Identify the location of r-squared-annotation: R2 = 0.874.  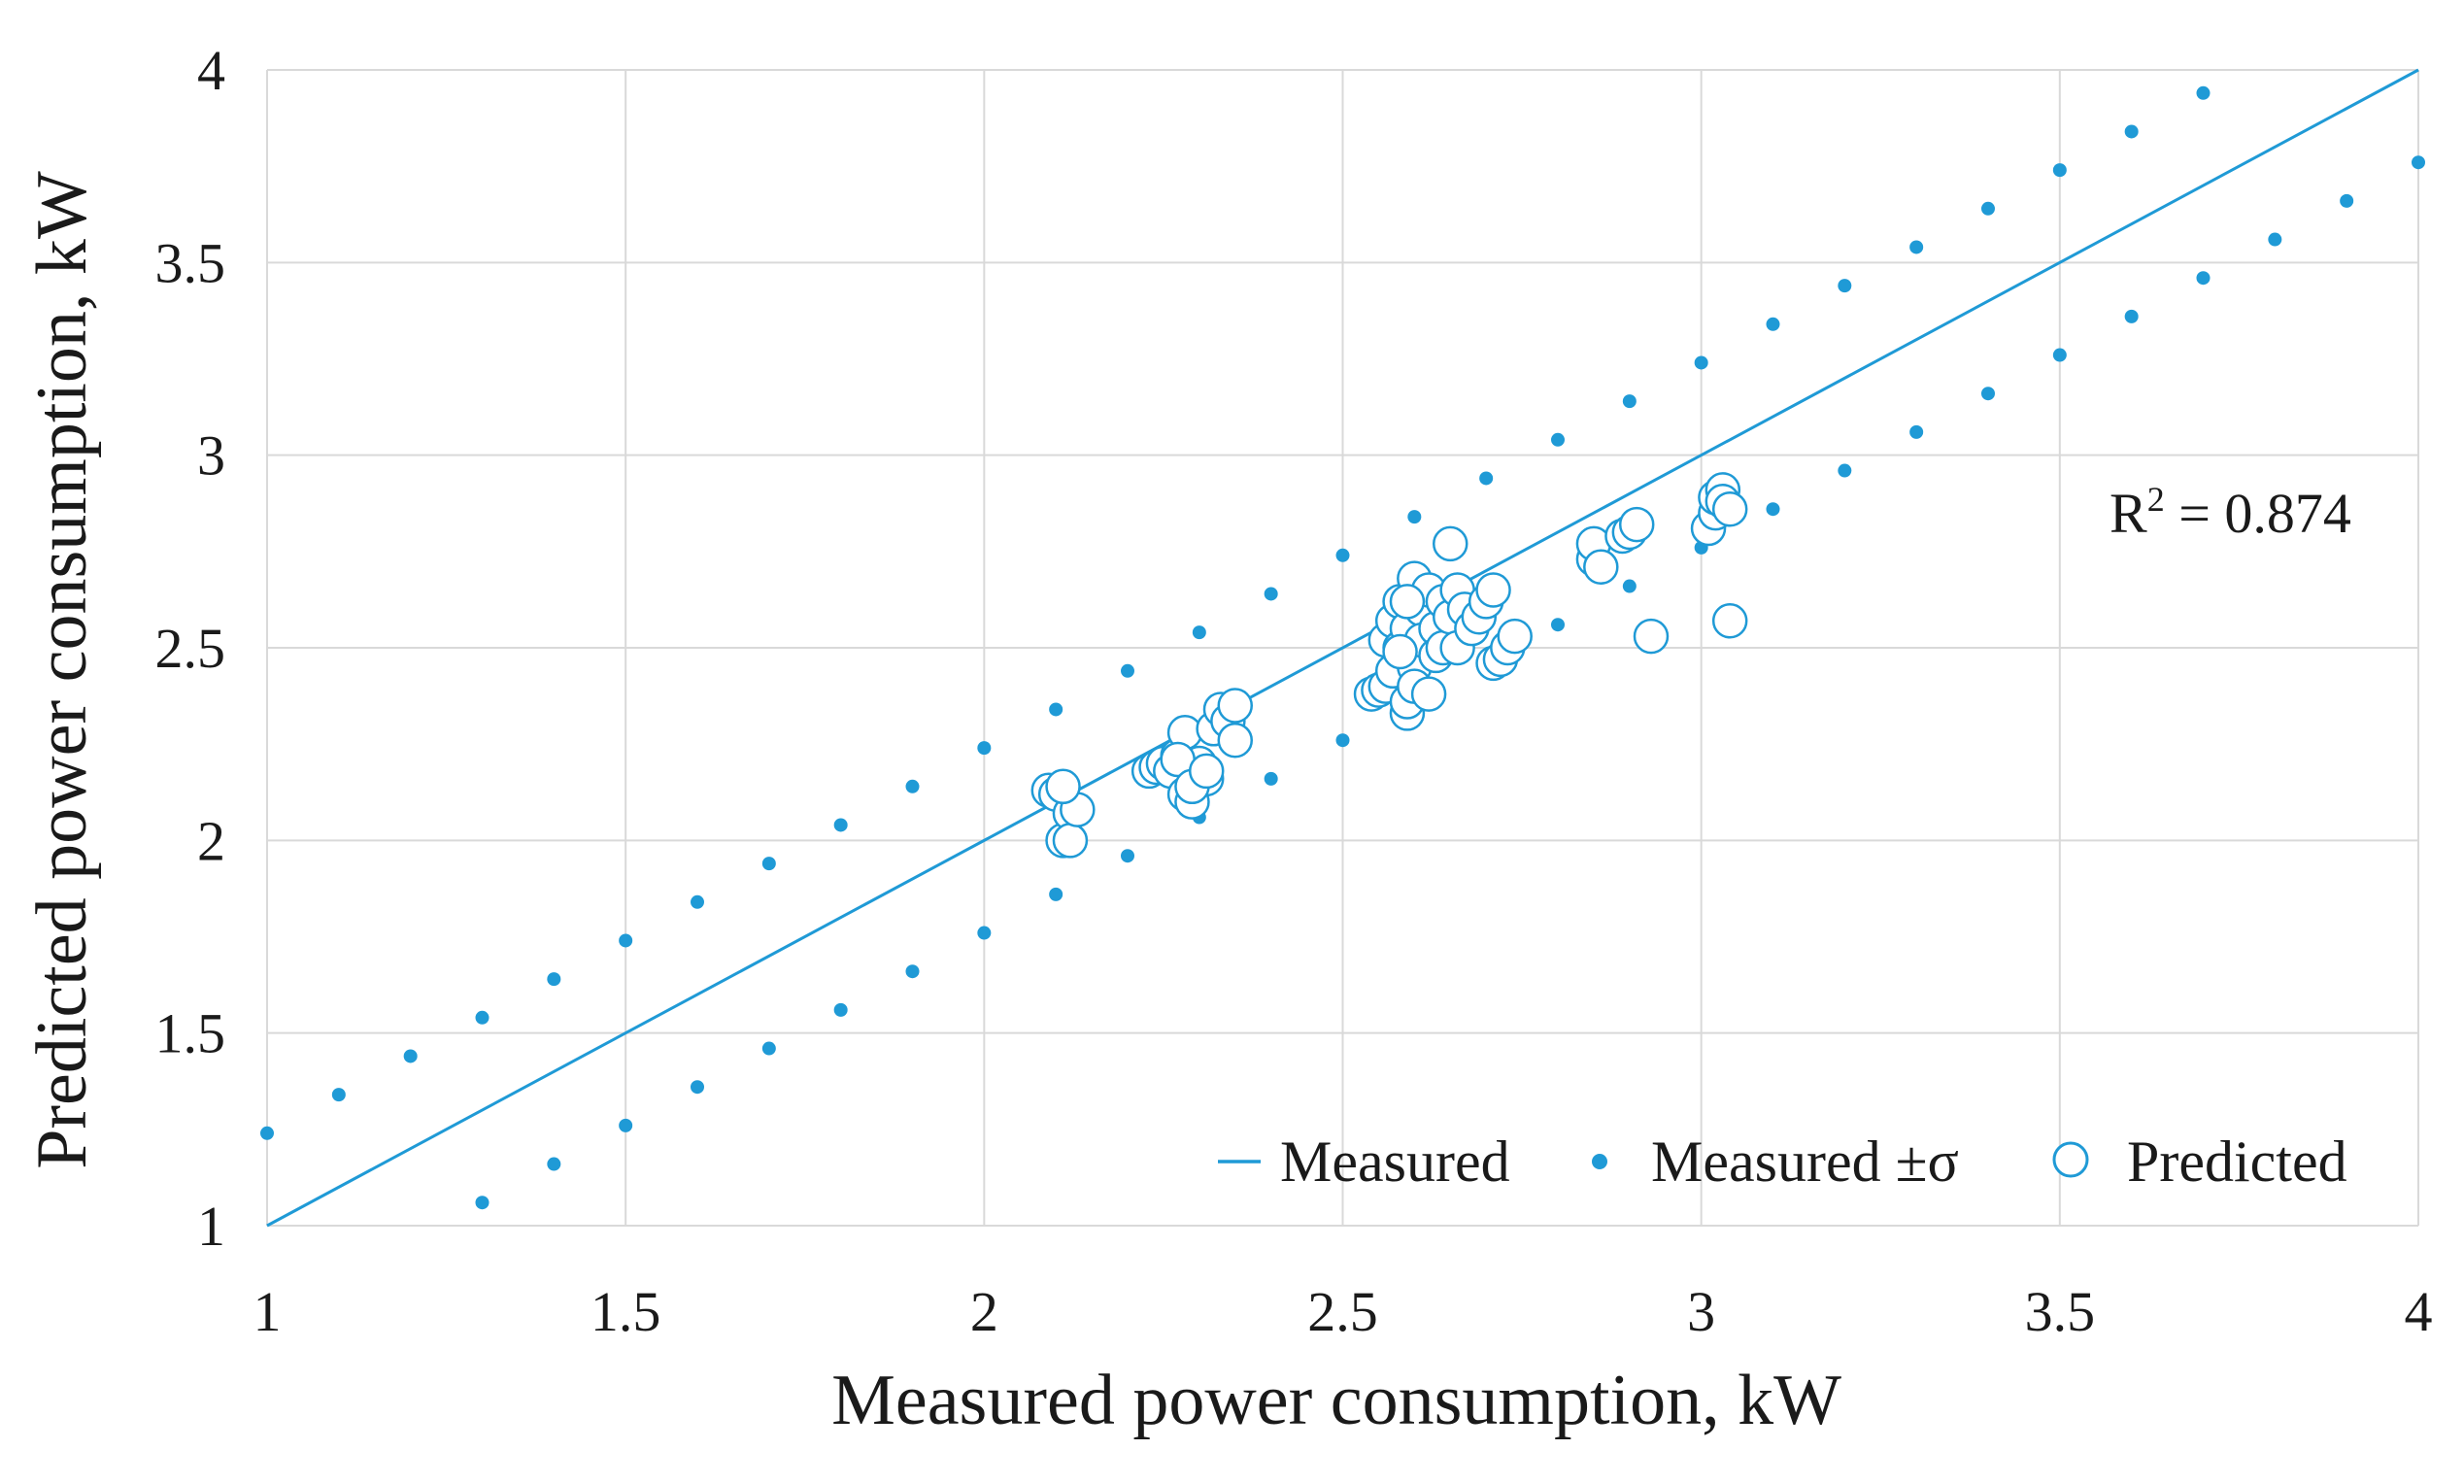
(2230, 512).